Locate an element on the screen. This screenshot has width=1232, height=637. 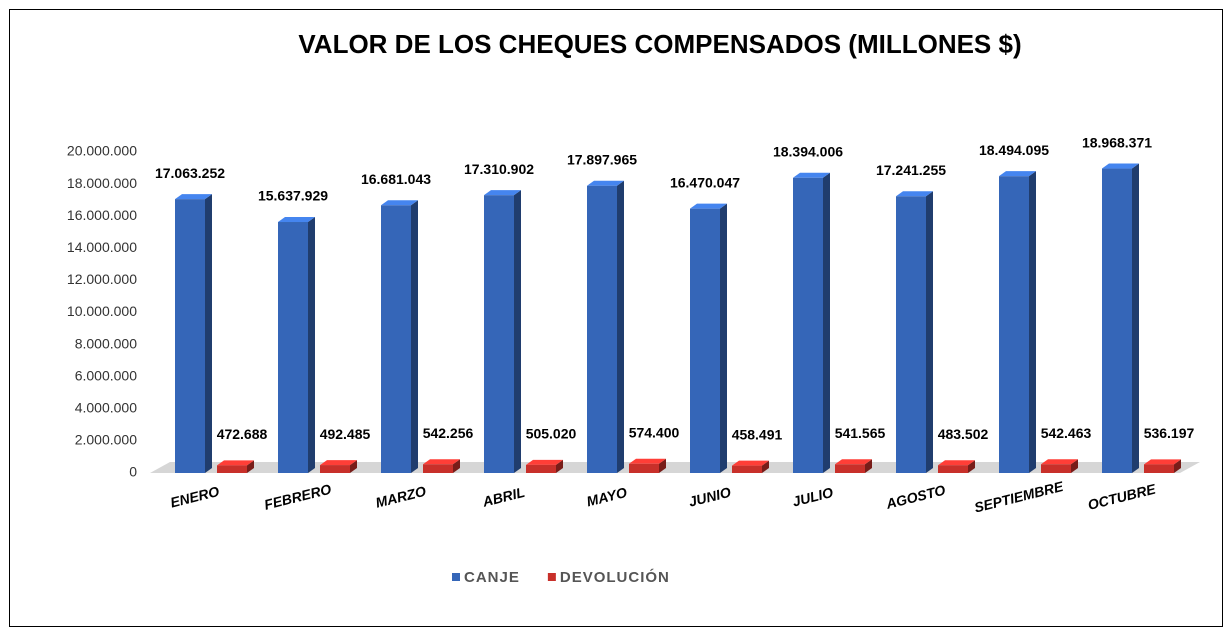
value-label: 505.020 is located at coordinates (551, 434).